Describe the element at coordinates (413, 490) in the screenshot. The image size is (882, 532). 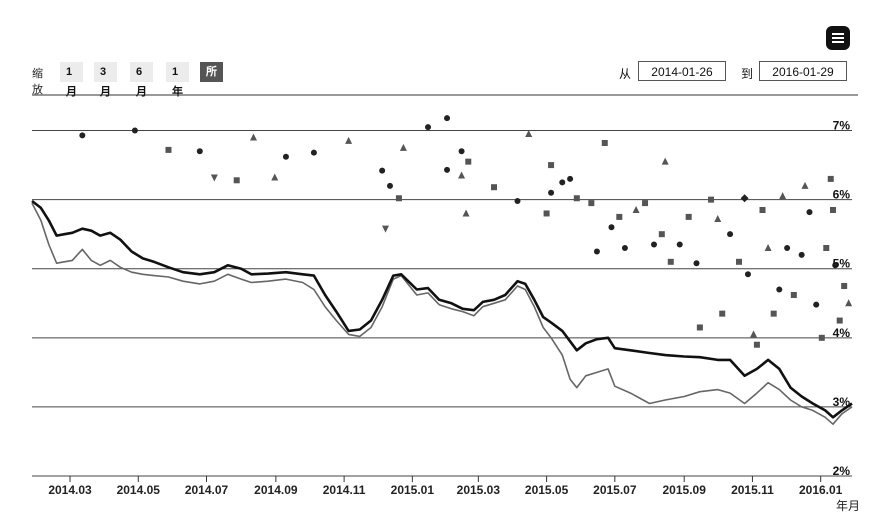
I see `x-tick-label: 2015.01` at that location.